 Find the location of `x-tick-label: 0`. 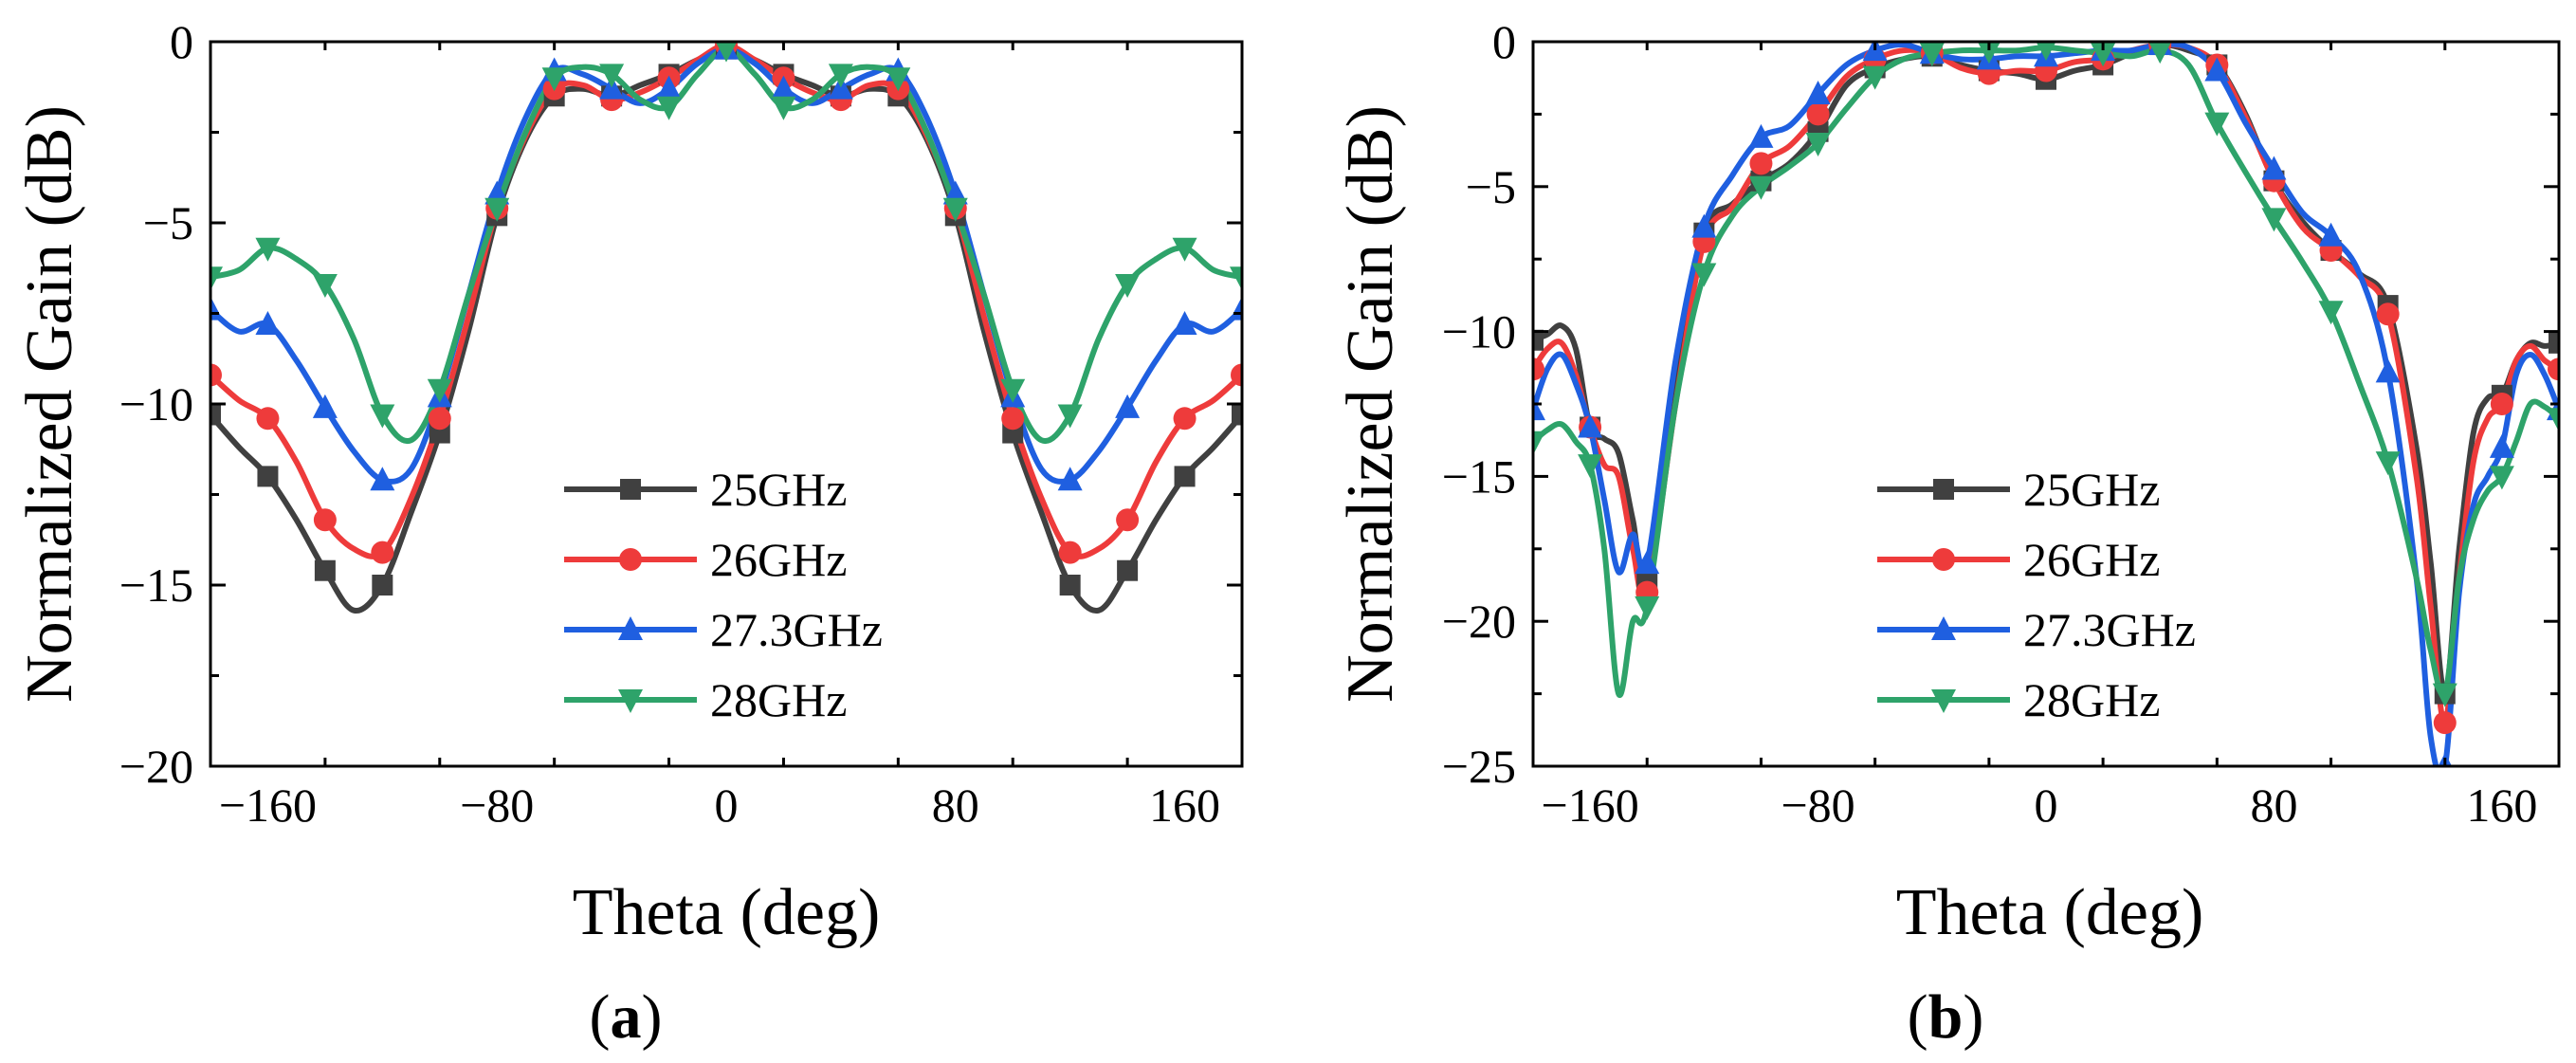

x-tick-label: 0 is located at coordinates (2046, 805).